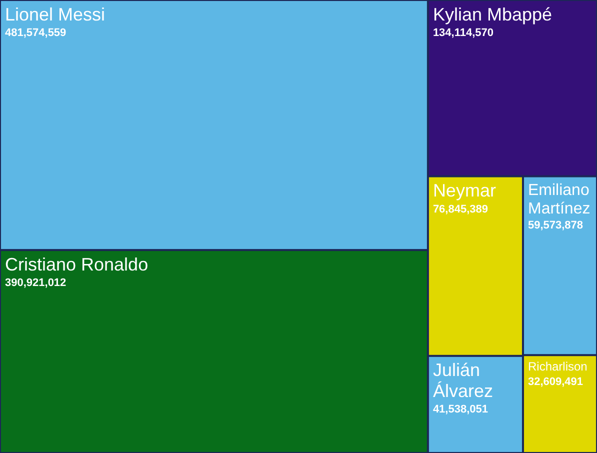 The width and height of the screenshot is (597, 453). I want to click on category-label: Cristiano Ronaldo, so click(76, 264).